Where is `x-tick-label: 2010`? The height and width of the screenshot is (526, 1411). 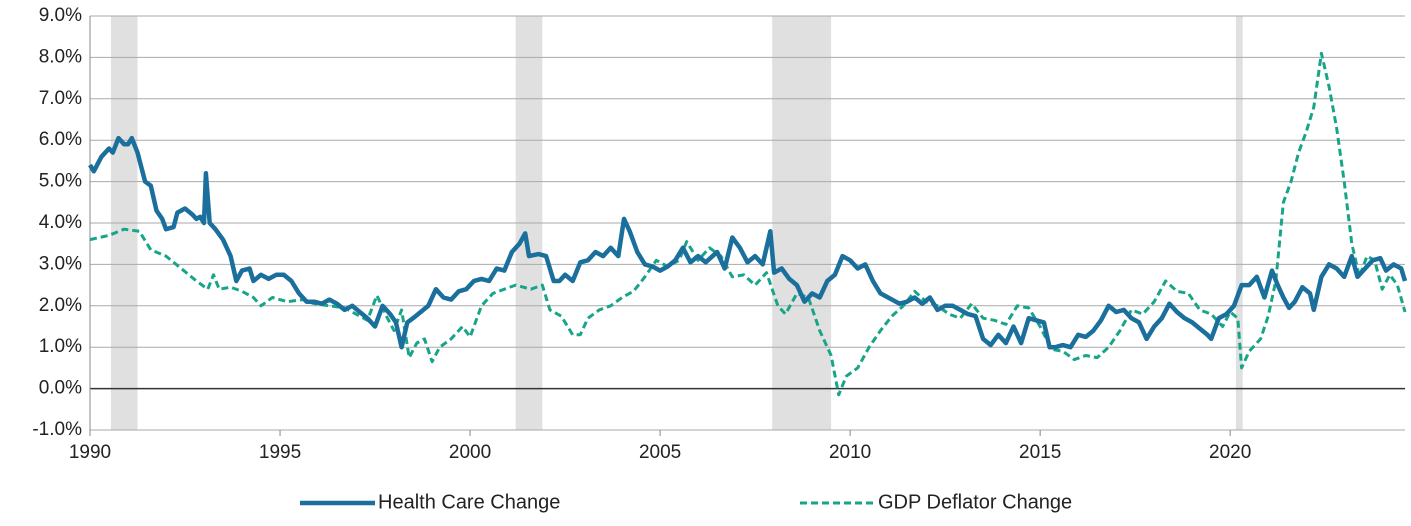
x-tick-label: 2010 is located at coordinates (850, 452).